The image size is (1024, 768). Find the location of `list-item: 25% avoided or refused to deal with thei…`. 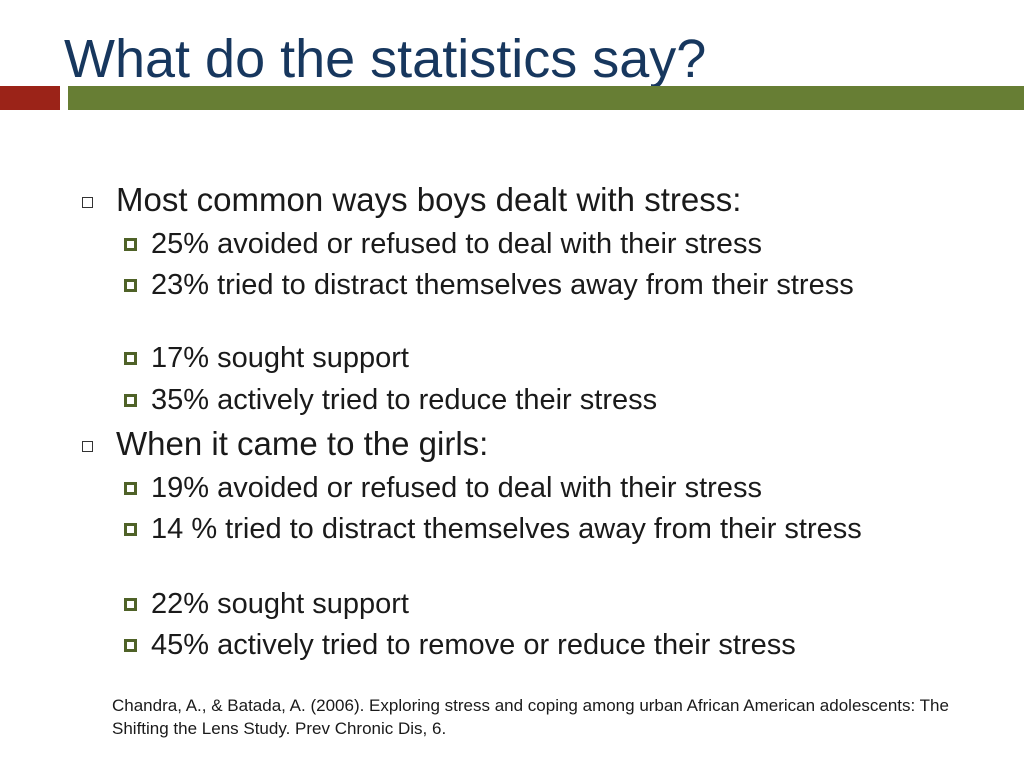

list-item: 25% avoided or refused to deal with thei… is located at coordinates (514, 244).